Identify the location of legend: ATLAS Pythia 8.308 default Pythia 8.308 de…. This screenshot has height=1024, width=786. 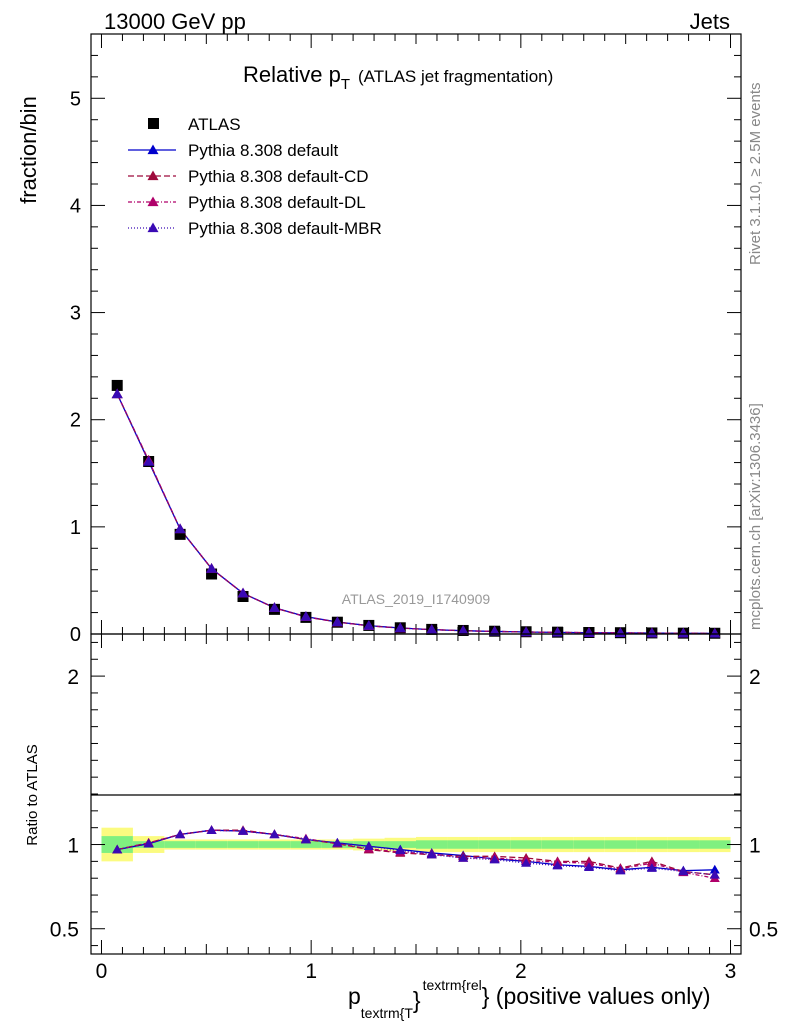
(255, 176).